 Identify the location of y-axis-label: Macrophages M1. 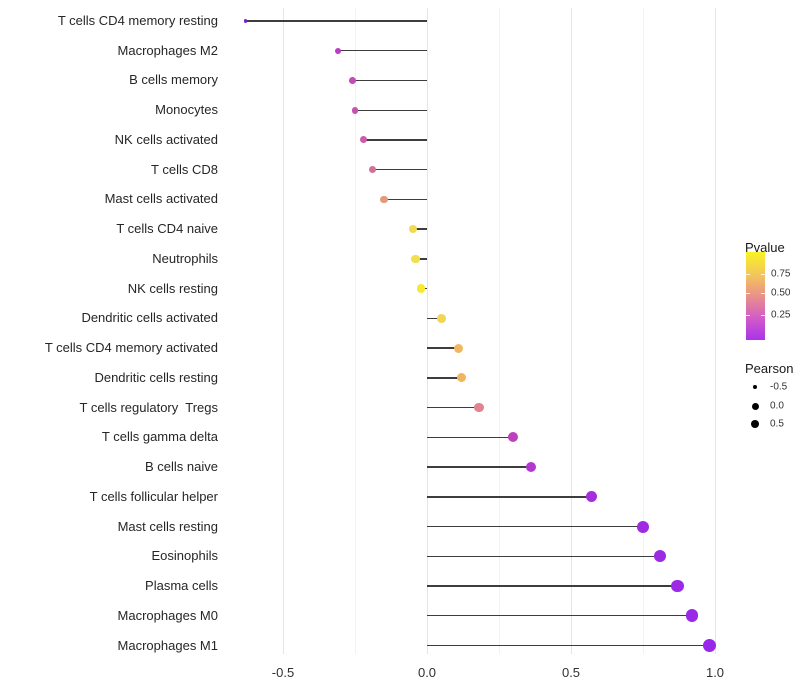
(167, 645).